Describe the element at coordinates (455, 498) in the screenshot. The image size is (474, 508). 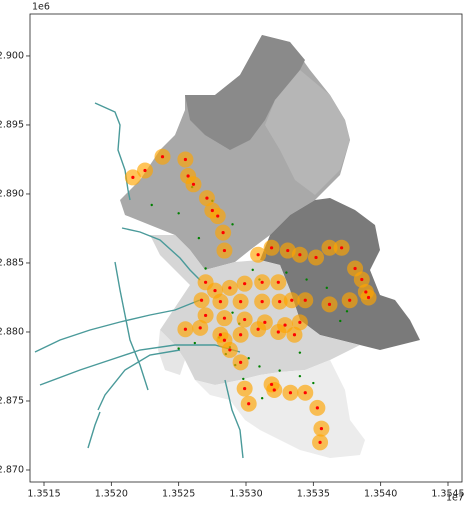
I see `x-offset-label: 1e7` at that location.